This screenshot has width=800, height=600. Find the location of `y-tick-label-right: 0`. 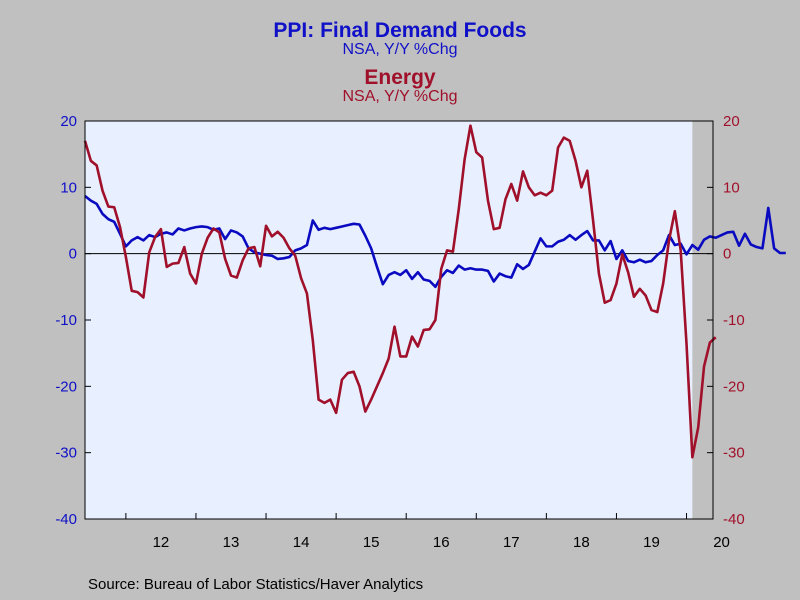

y-tick-label-right: 0 is located at coordinates (727, 254).